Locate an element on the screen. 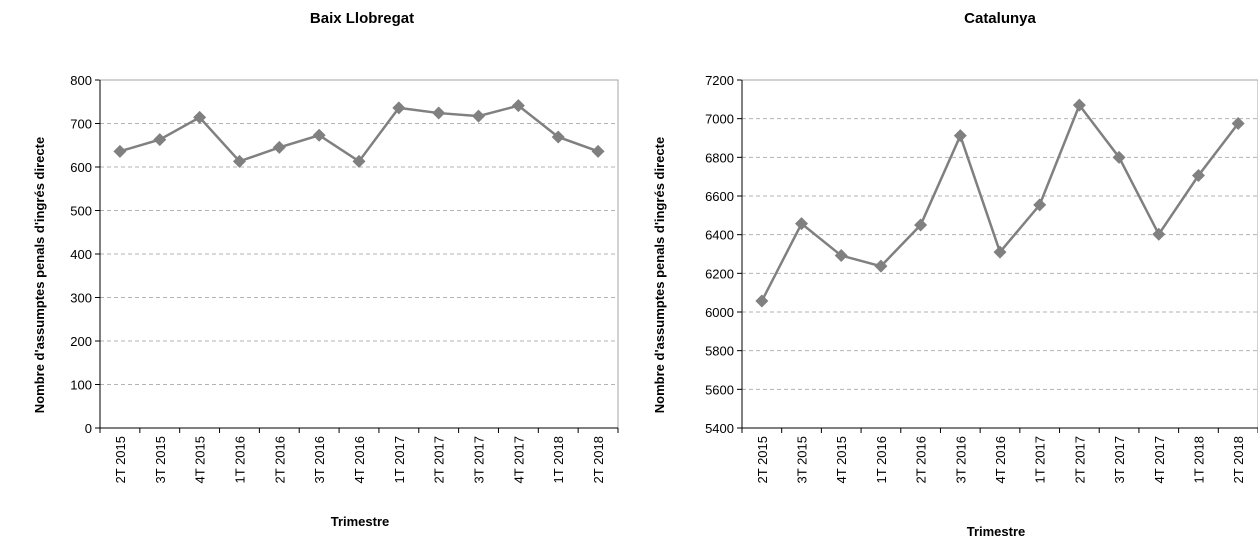  chart-title: Baix Llobregat is located at coordinates (362, 18).